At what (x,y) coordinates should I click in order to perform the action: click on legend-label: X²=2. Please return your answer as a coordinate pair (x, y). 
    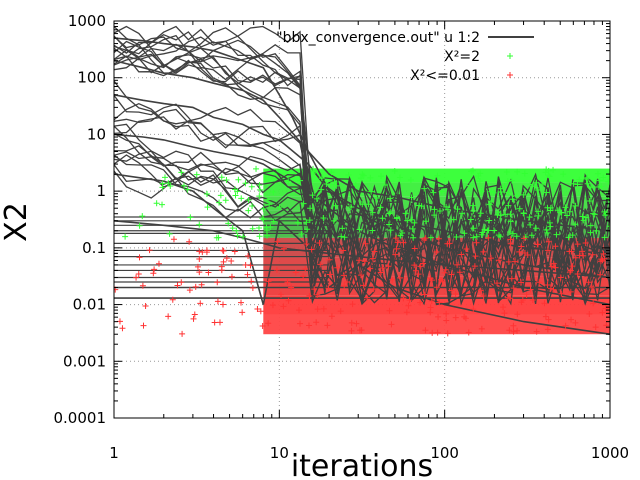
    Looking at the image, I should click on (462, 57).